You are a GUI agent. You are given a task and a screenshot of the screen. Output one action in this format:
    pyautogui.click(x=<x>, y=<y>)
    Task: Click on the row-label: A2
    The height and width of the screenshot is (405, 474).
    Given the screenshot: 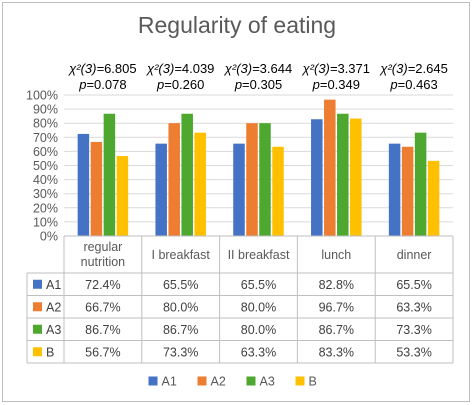 What is the action you would take?
    pyautogui.click(x=53, y=307)
    